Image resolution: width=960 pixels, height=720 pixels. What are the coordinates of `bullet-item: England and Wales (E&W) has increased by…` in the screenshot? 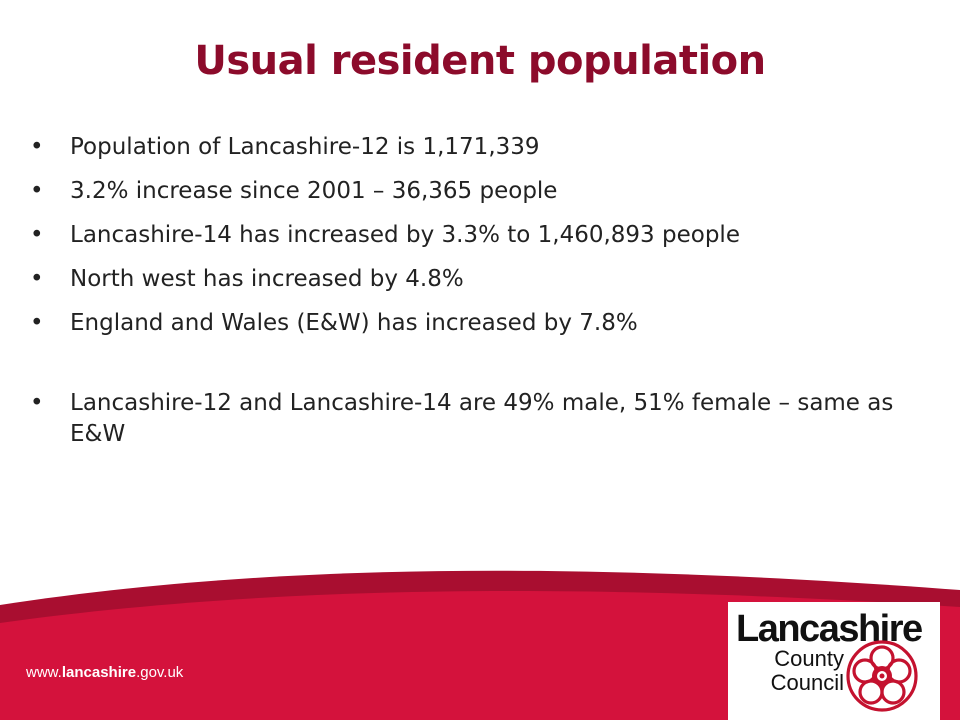 It's located at (480, 323).